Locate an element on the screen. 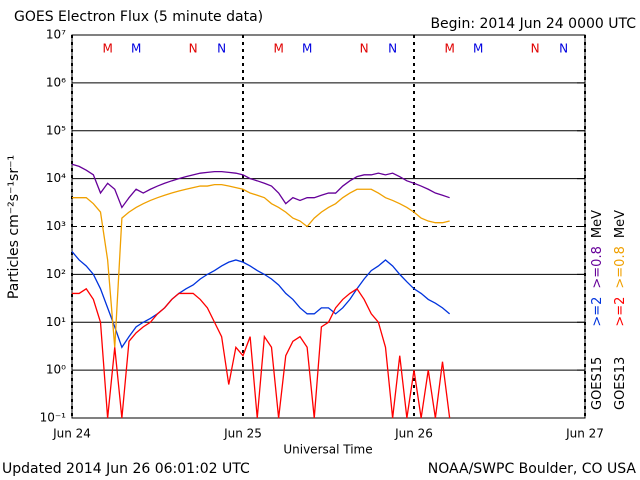 This screenshot has width=640, height=480. y-tick-label: 10⁶ is located at coordinates (56, 82).